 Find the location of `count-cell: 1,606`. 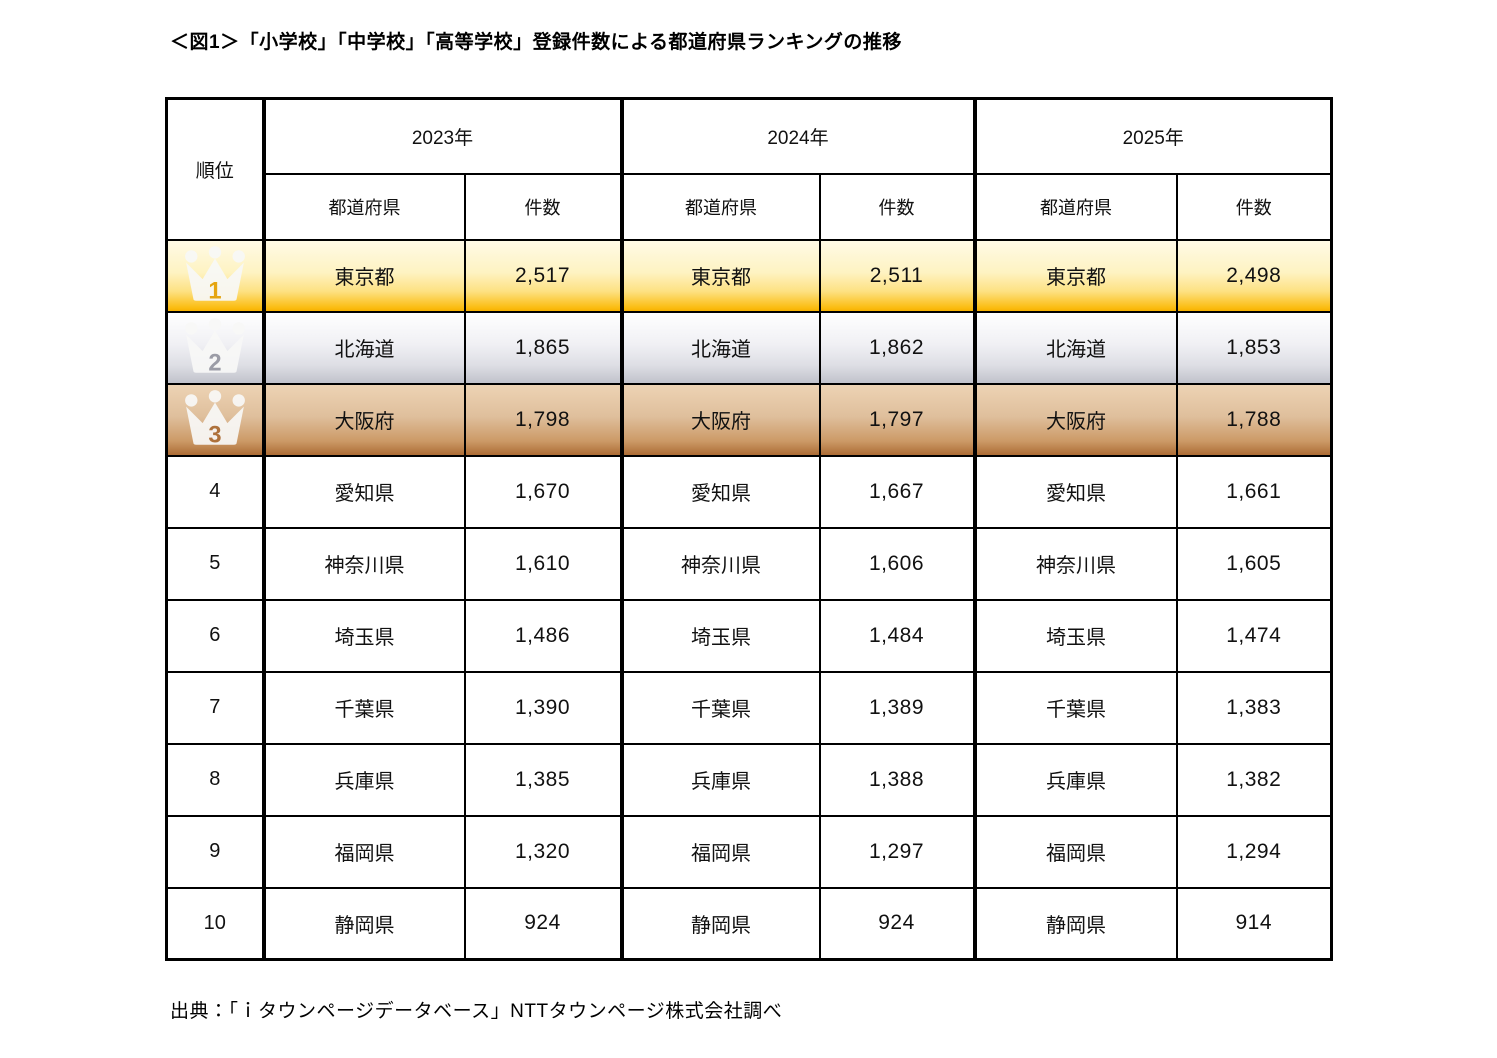

count-cell: 1,606 is located at coordinates (897, 563).